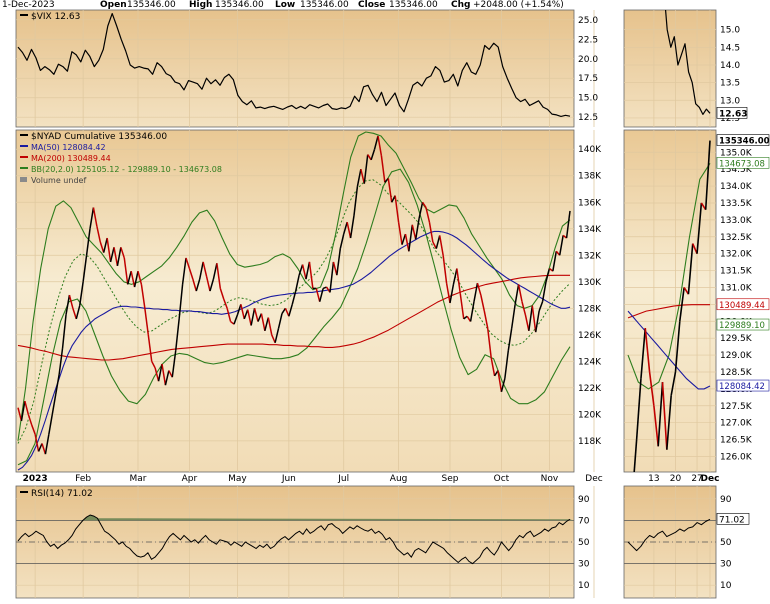 The height and width of the screenshot is (604, 770). I want to click on zoom-x-tick-label: 27, so click(696, 479).